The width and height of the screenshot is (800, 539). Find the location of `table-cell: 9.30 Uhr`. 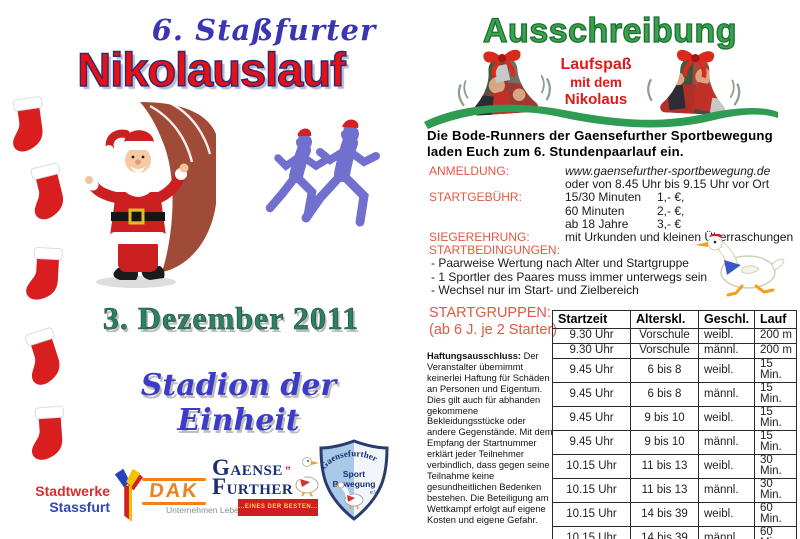

table-cell: 9.30 Uhr is located at coordinates (591, 336).